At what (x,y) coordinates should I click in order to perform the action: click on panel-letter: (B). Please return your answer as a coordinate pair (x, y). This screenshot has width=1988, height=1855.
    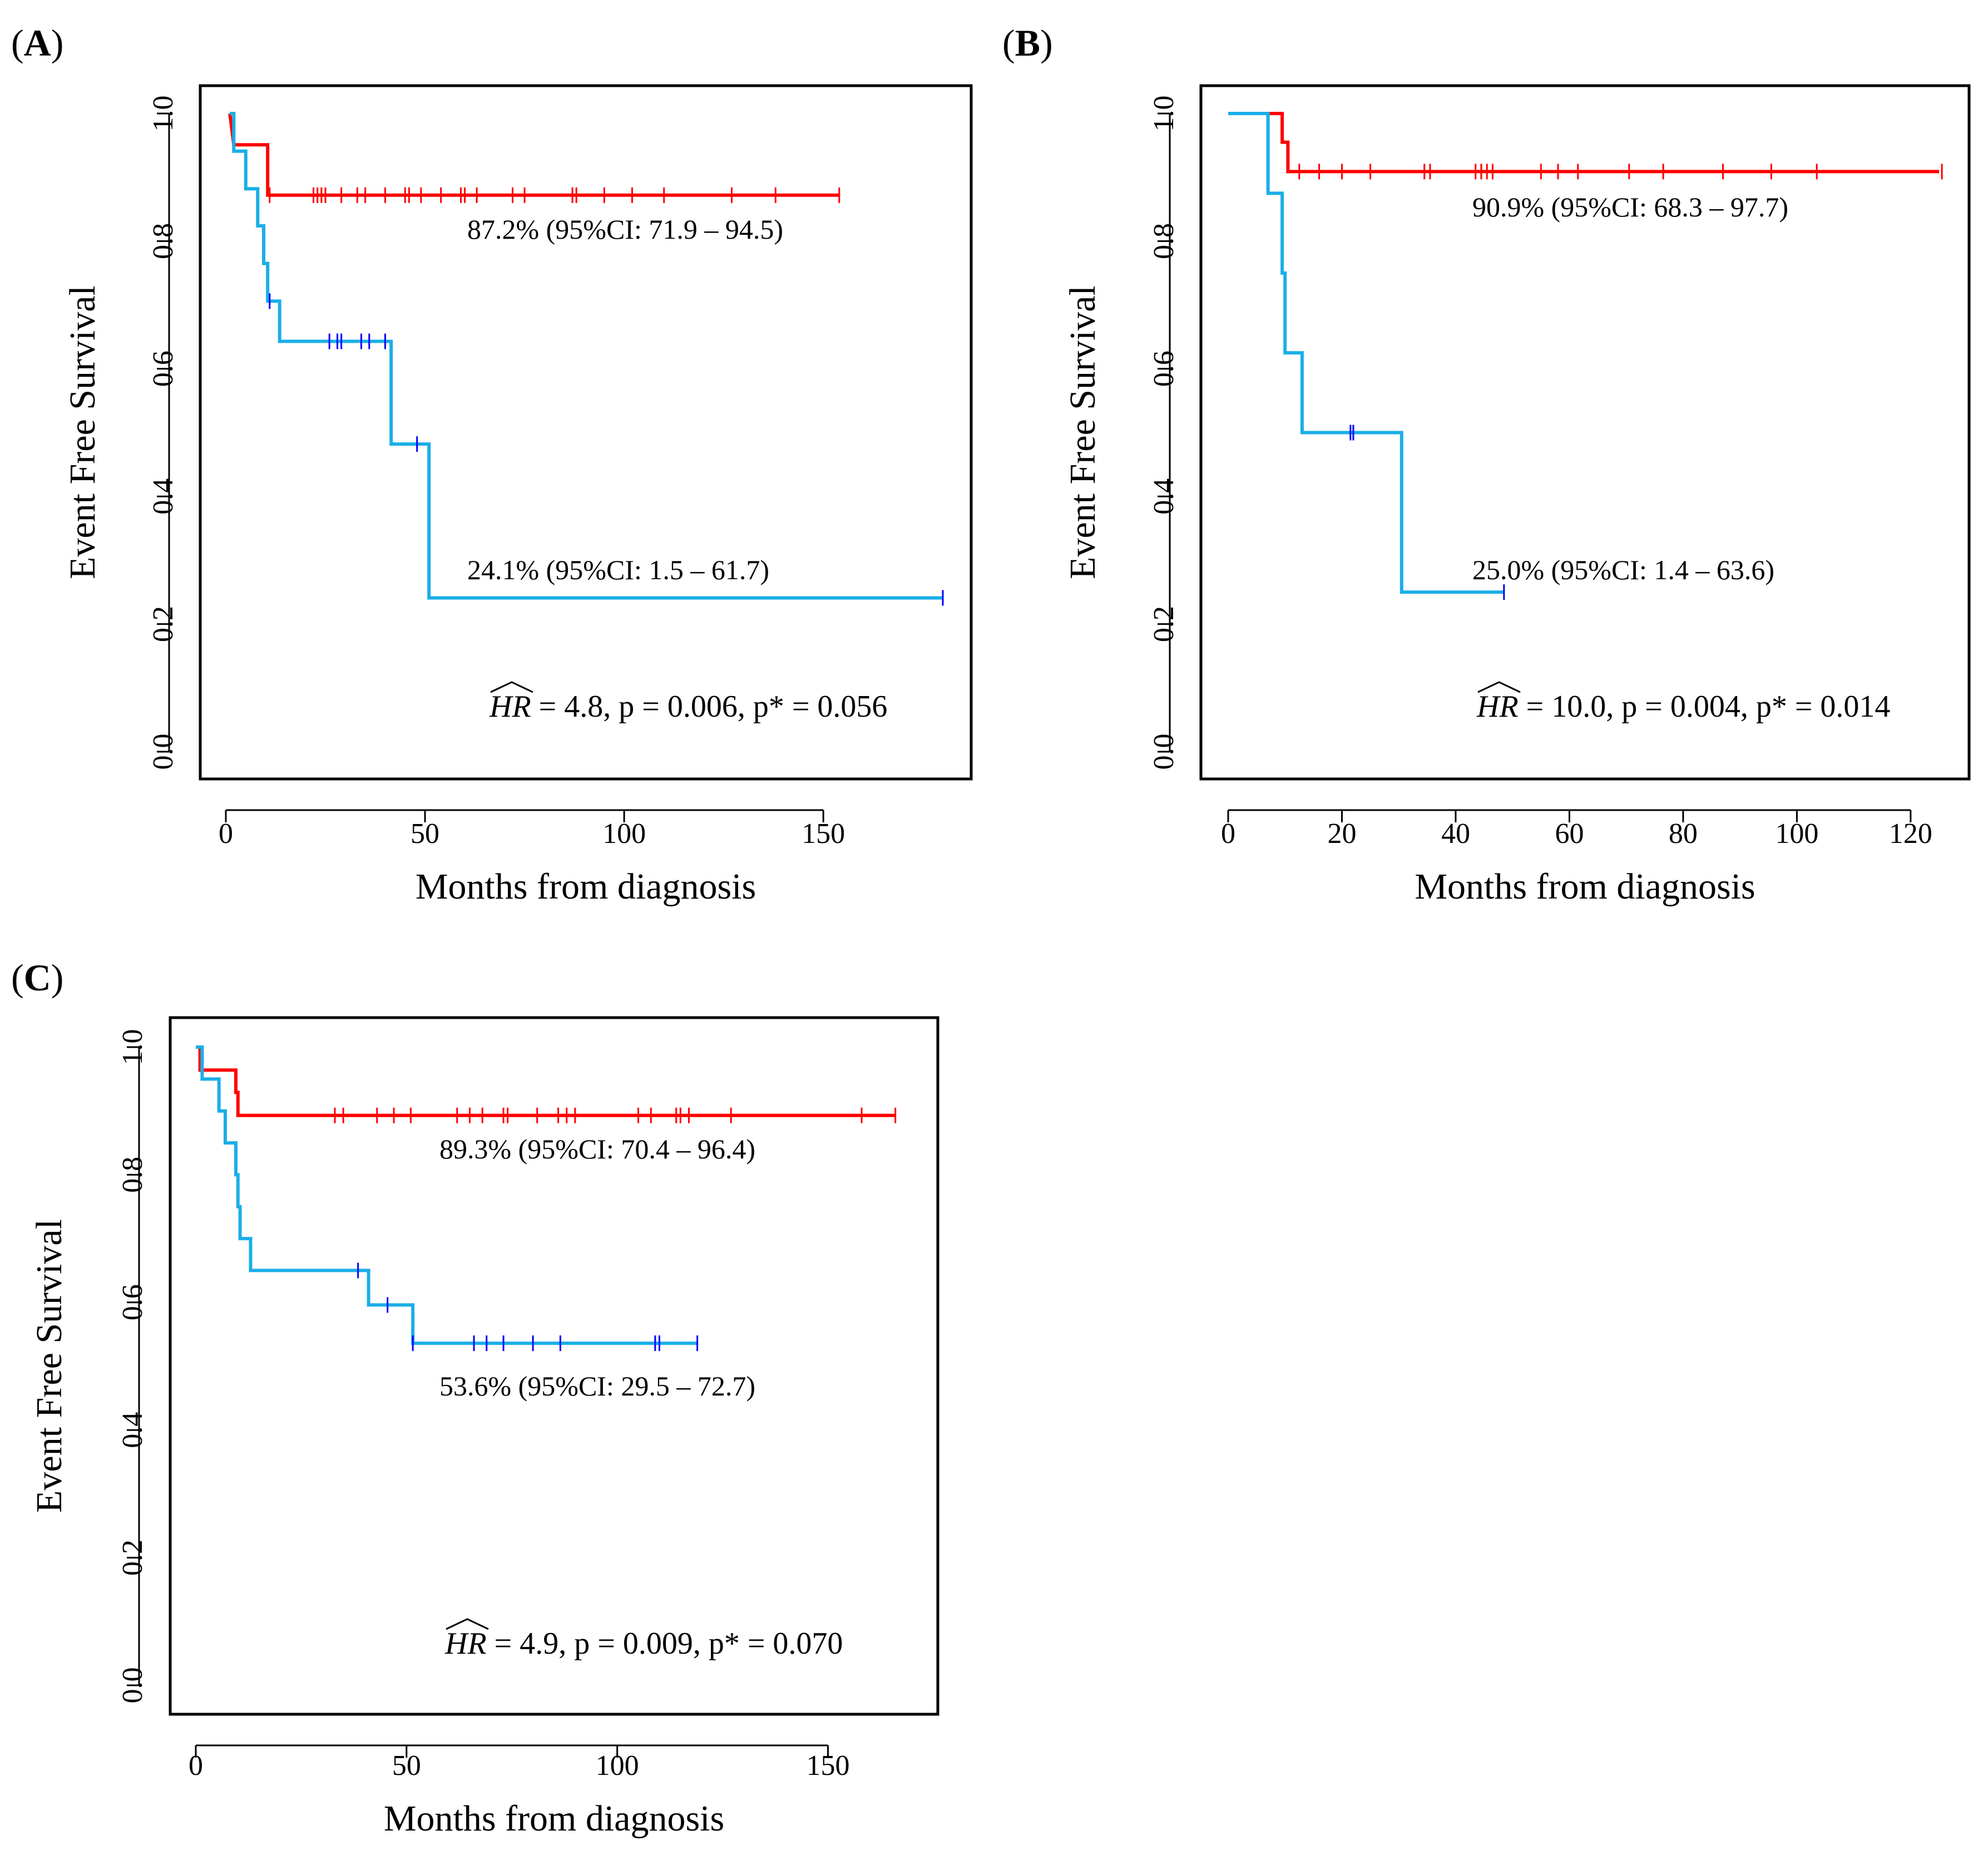
    Looking at the image, I should click on (1027, 43).